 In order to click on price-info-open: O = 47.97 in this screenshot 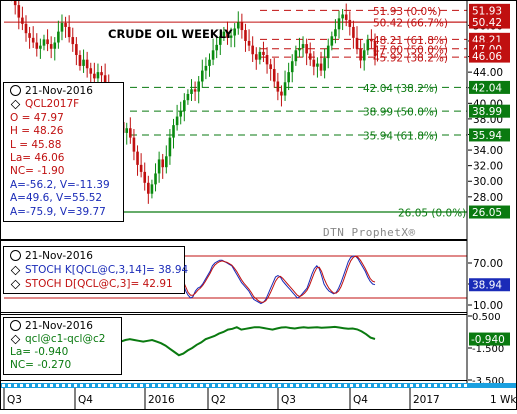, I will do `click(37, 117)`.